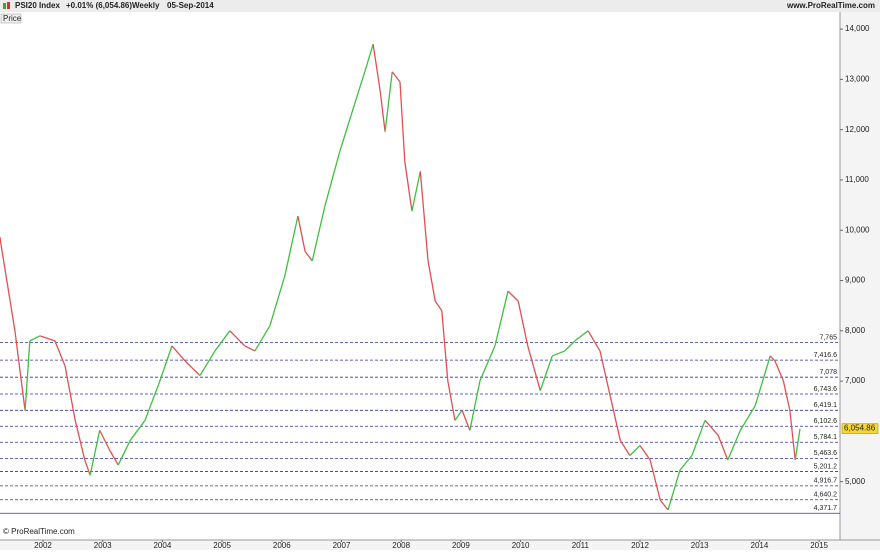 The image size is (880, 555). What do you see at coordinates (99, 5) in the screenshot?
I see `change: +0.01% (6,054.86)` at bounding box center [99, 5].